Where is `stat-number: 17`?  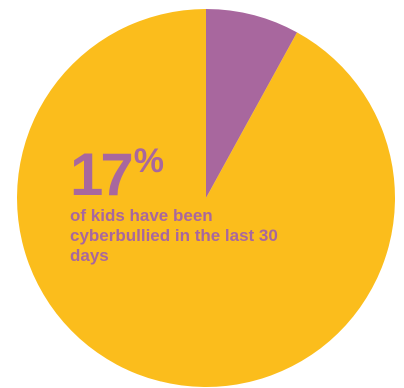
stat-number: 17 is located at coordinates (102, 174).